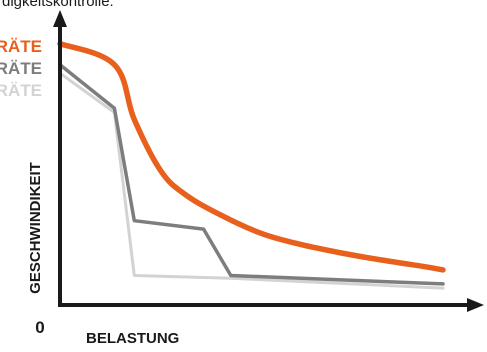 The image size is (487, 352). I want to click on header-text: digkeitskontrolle:, so click(58, 5).